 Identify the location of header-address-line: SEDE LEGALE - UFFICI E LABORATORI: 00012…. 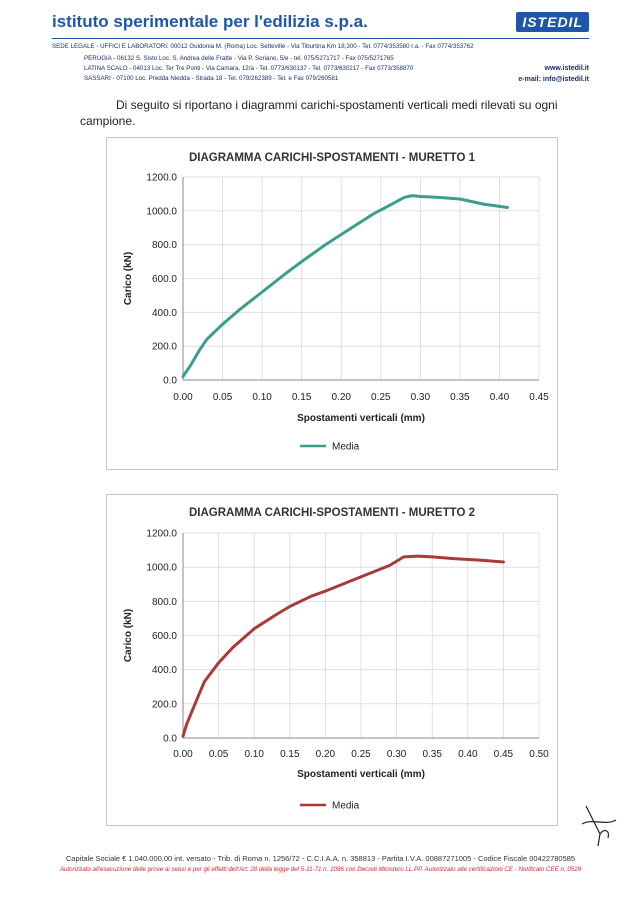
(263, 46).